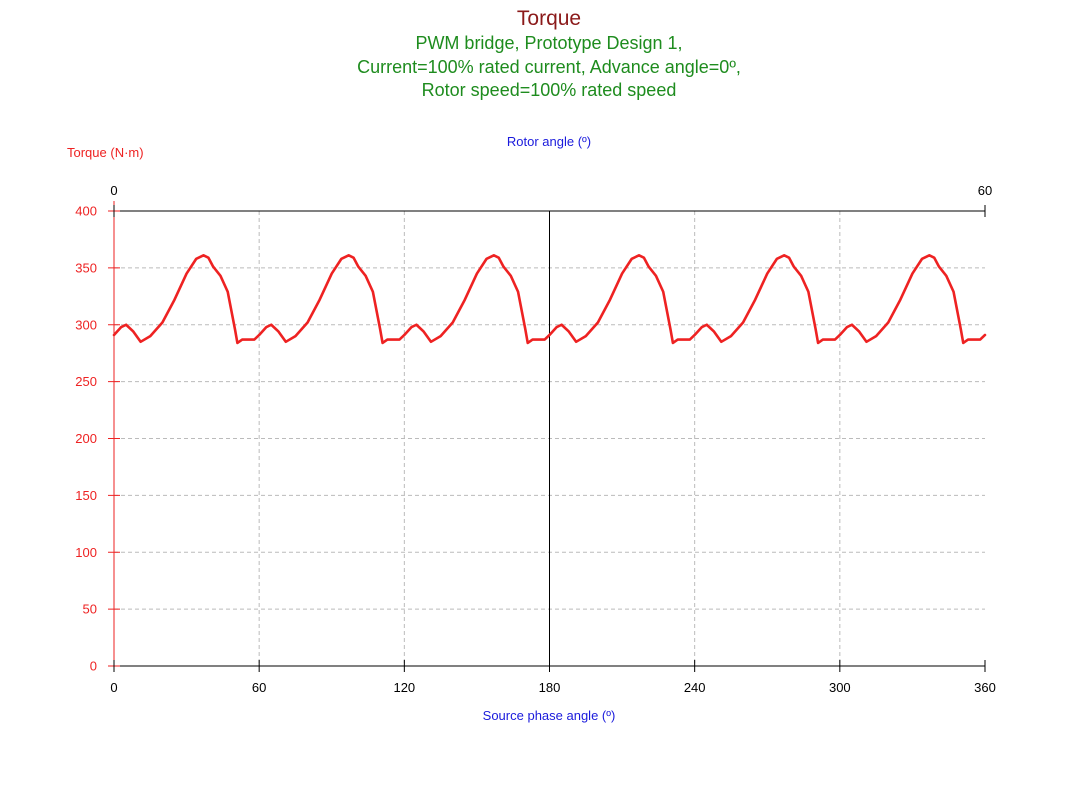 The image size is (1077, 801). I want to click on x2-tick-label-0: 0, so click(113, 190).